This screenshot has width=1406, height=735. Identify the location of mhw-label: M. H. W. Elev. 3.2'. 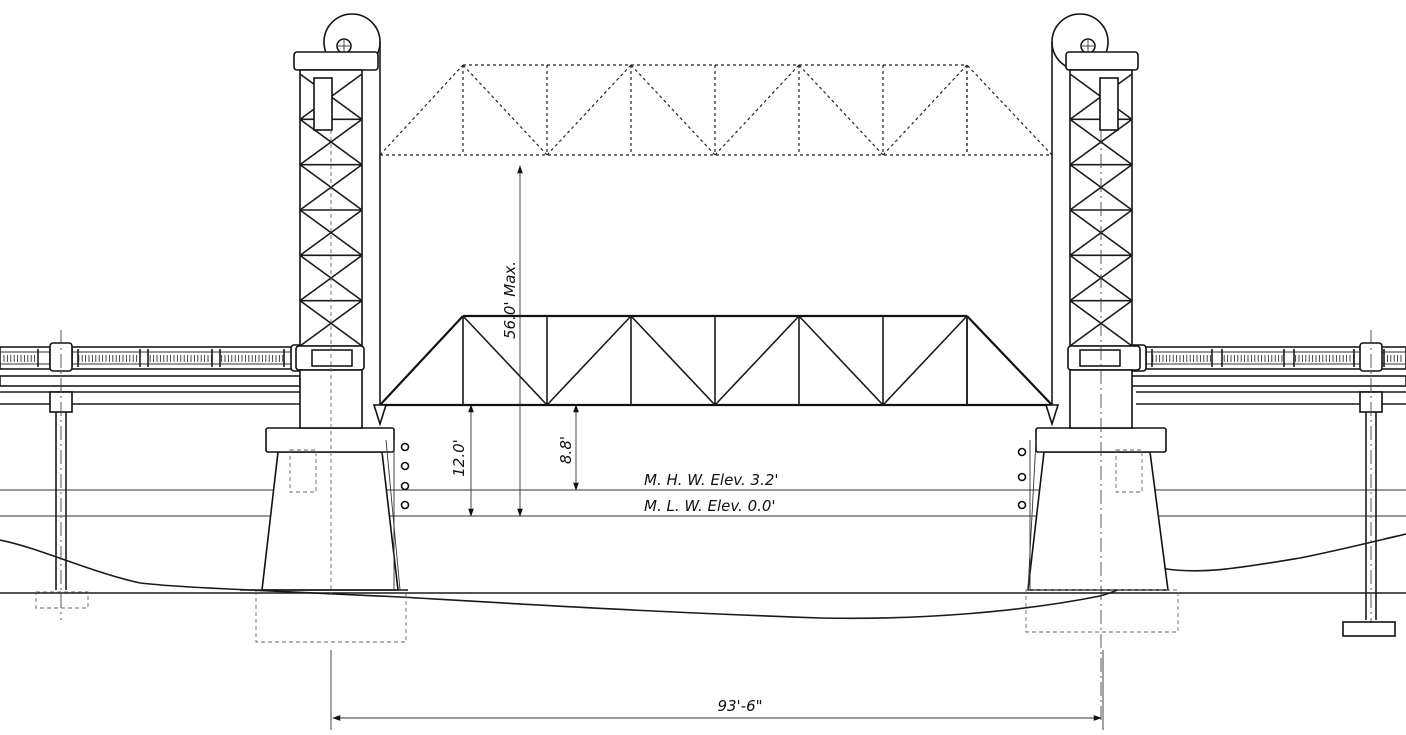
(711, 480).